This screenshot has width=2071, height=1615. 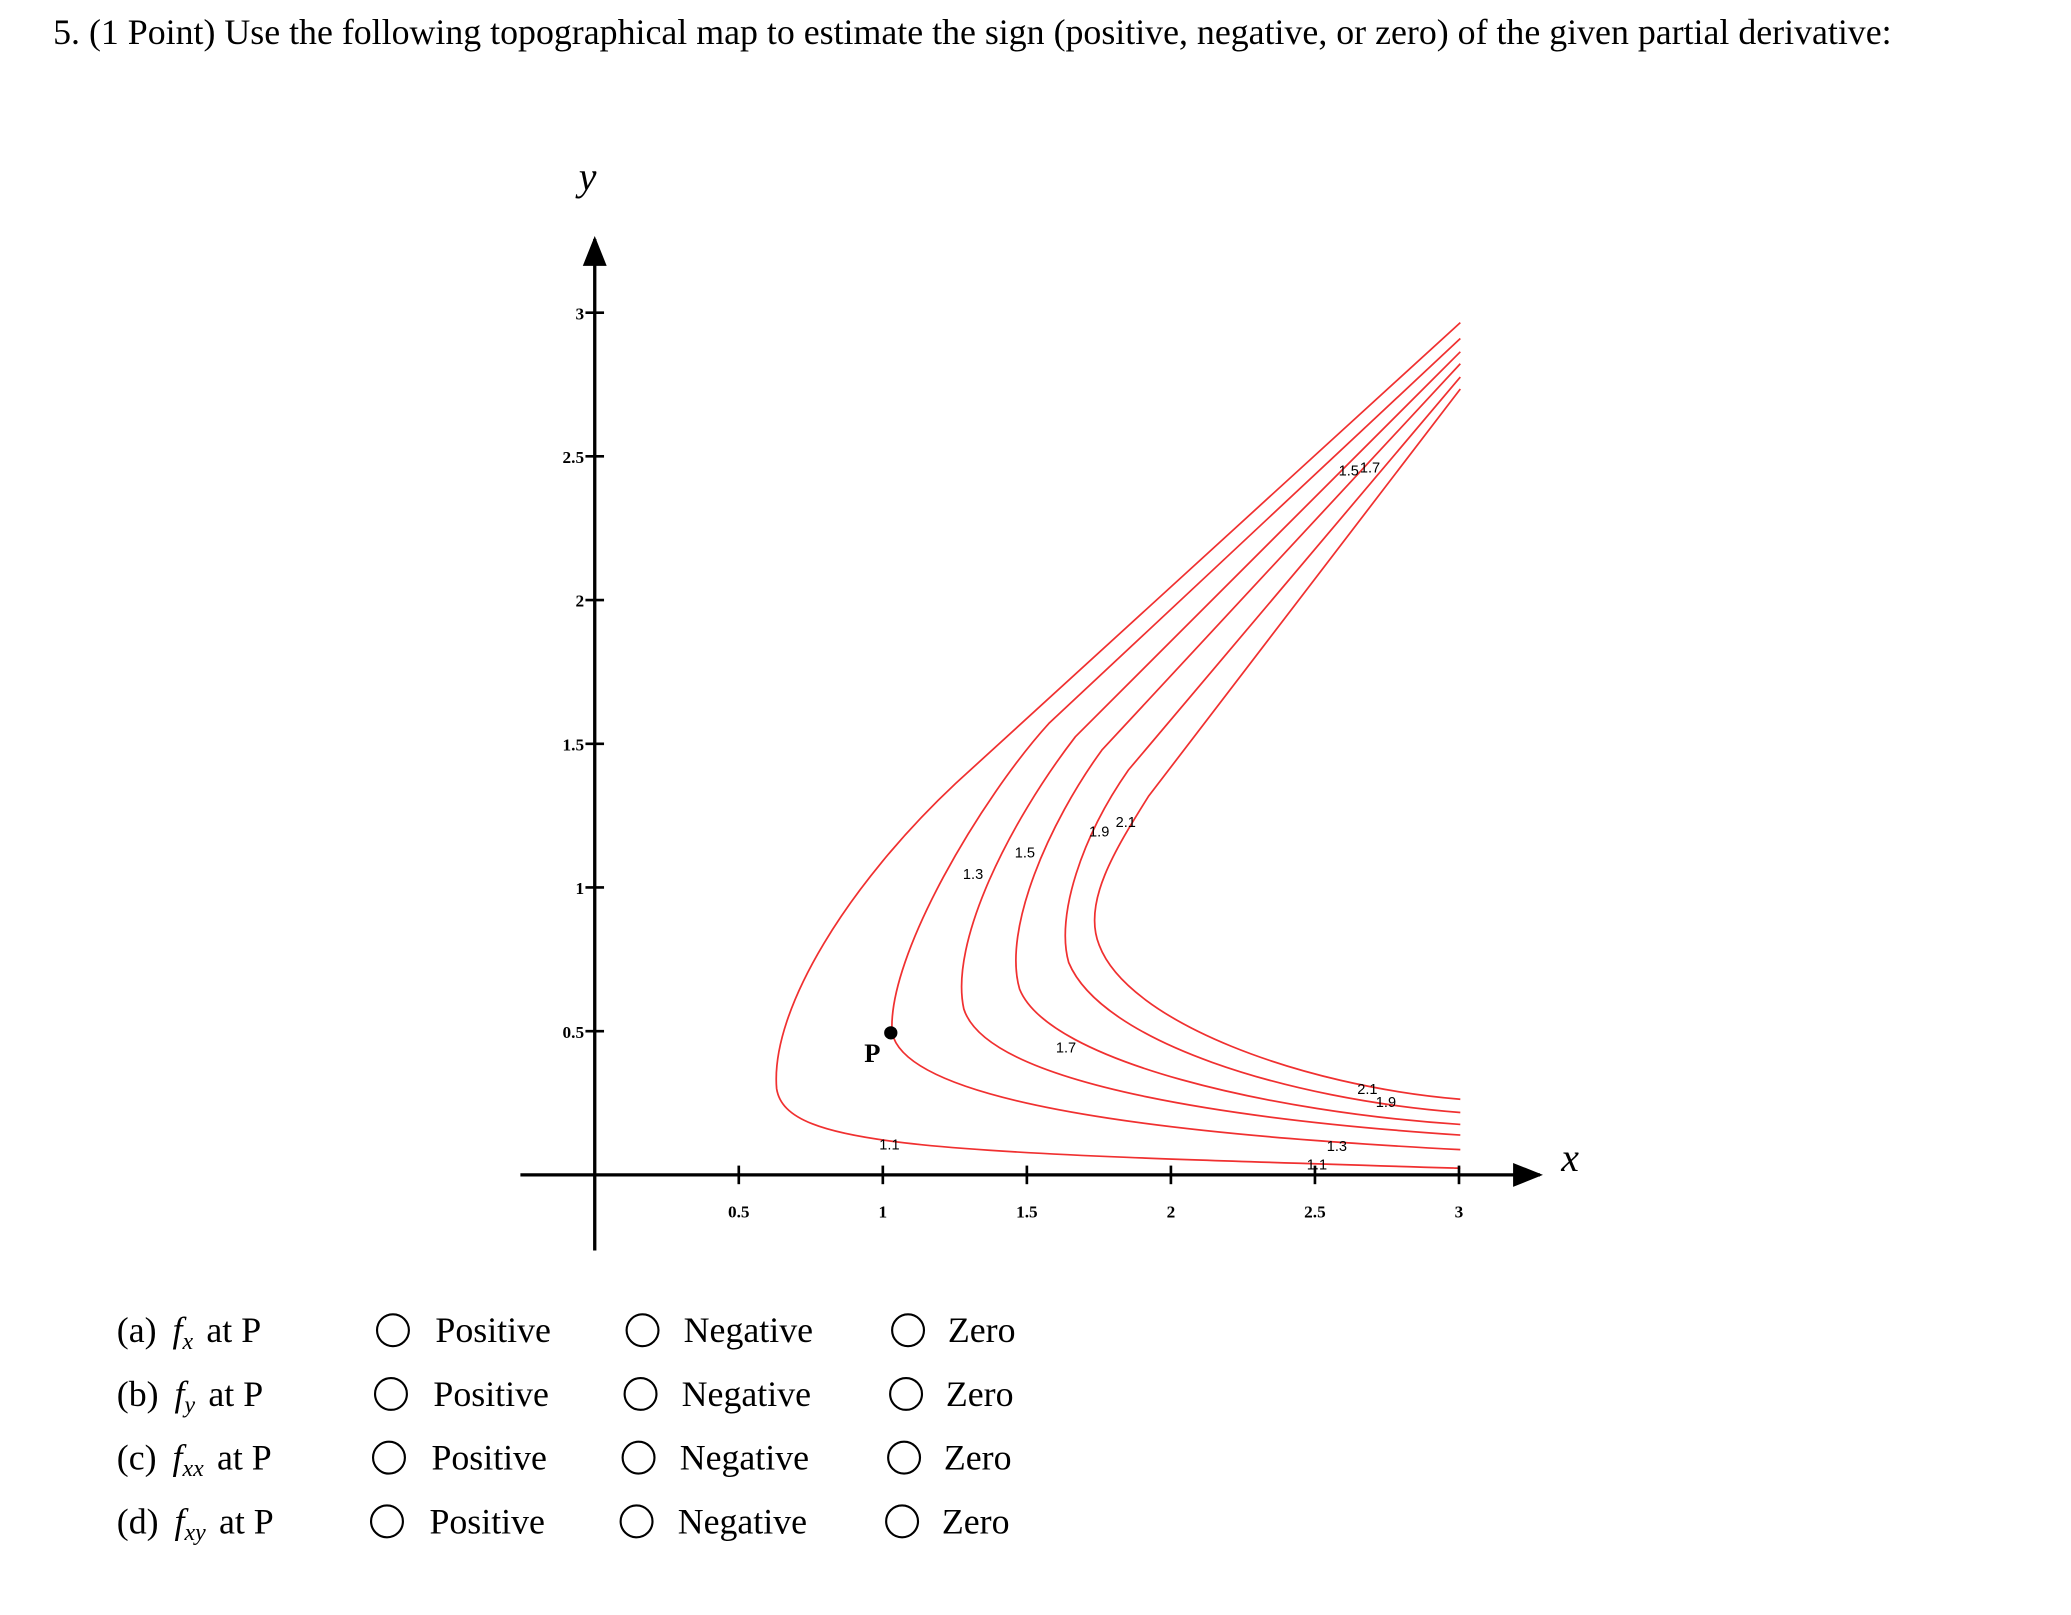 What do you see at coordinates (195, 1533) in the screenshot?
I see `part-sub: xy` at bounding box center [195, 1533].